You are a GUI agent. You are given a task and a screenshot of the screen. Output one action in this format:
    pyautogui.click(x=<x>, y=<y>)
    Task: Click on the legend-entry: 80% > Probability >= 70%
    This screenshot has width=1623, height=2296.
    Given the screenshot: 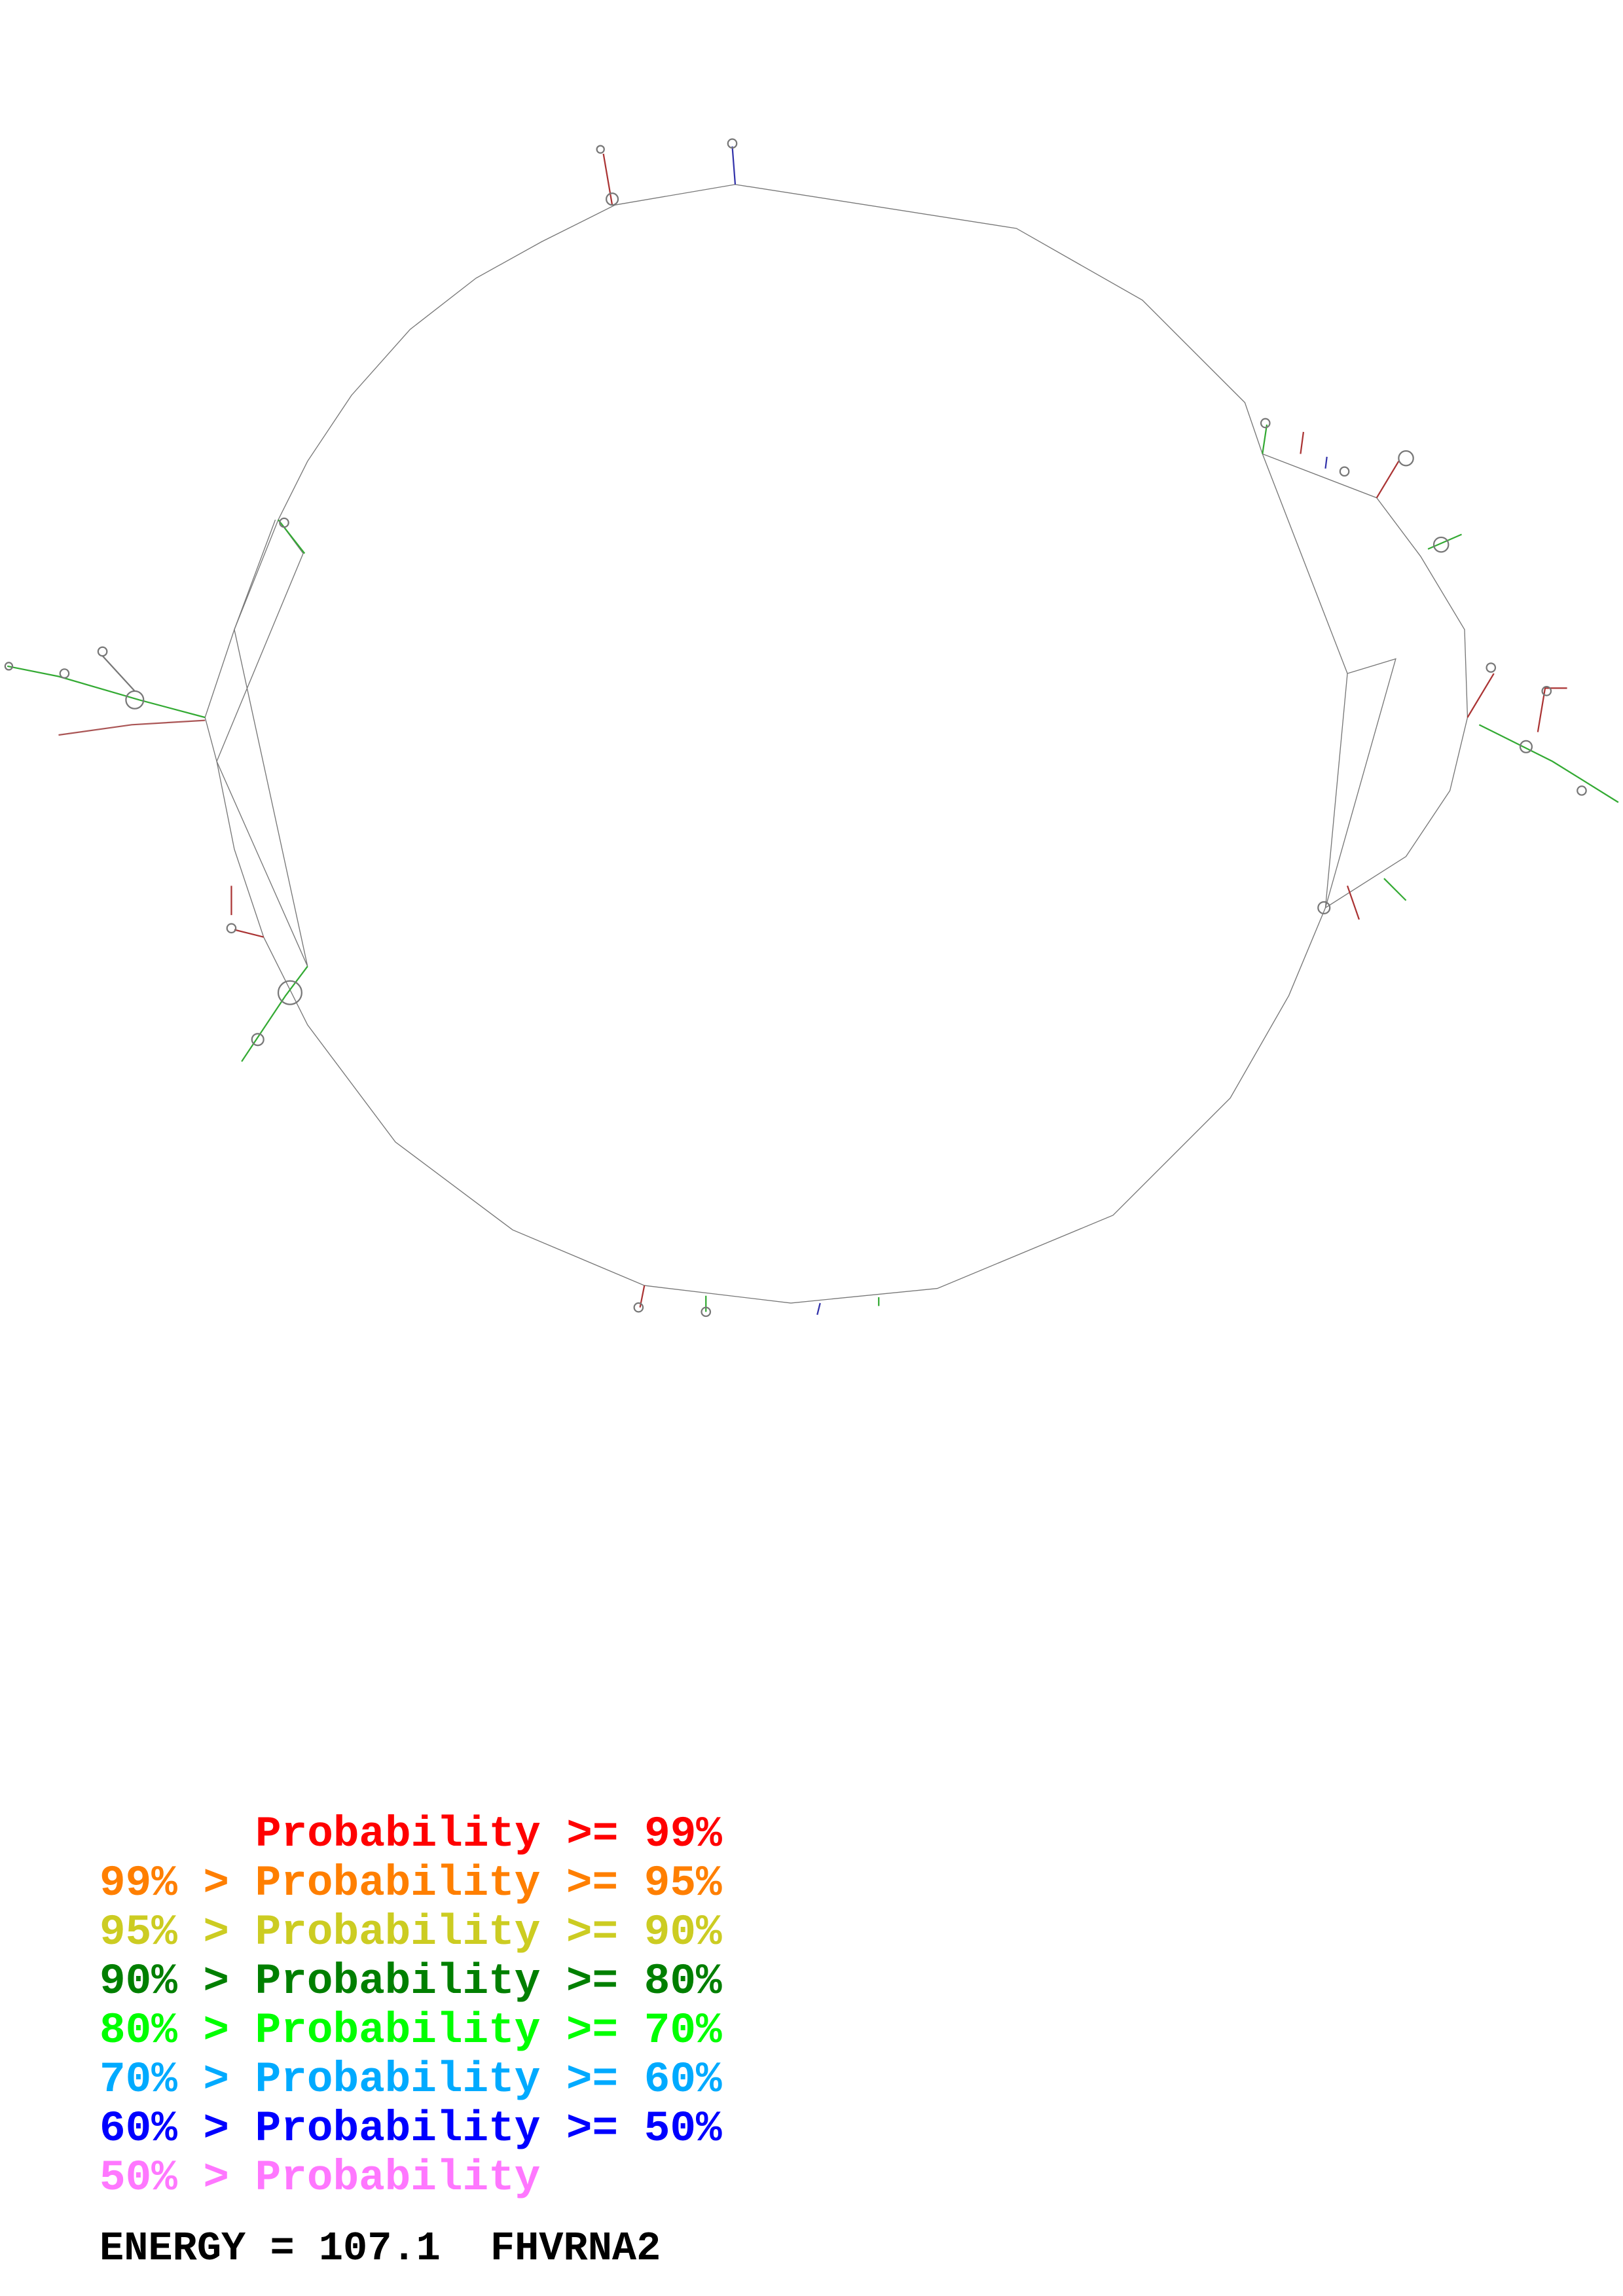 What is the action you would take?
    pyautogui.click(x=411, y=2030)
    